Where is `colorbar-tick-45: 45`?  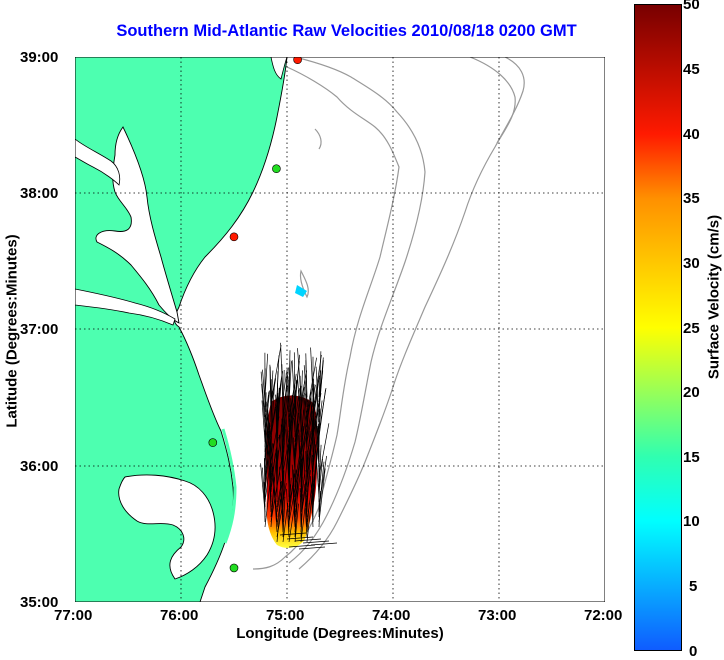 colorbar-tick-45: 45 is located at coordinates (691, 69).